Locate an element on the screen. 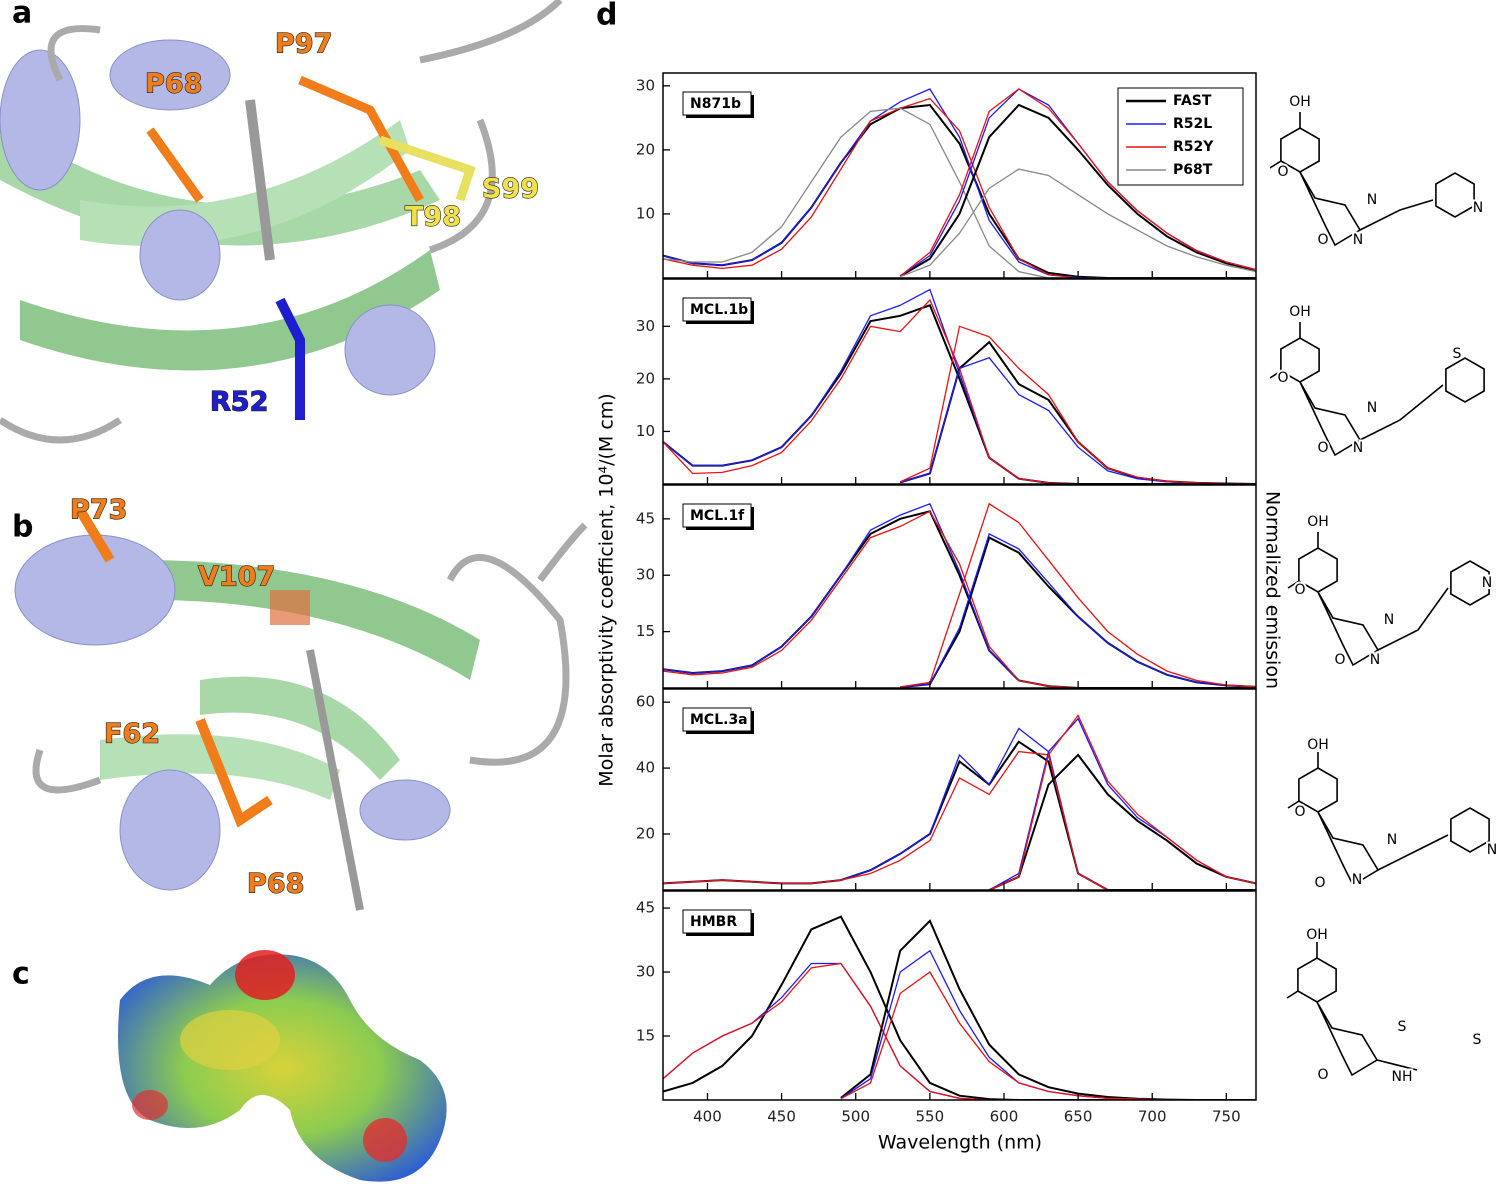 Image resolution: width=1500 pixels, height=1204 pixels. x-tick-label: 450 is located at coordinates (781, 1117).